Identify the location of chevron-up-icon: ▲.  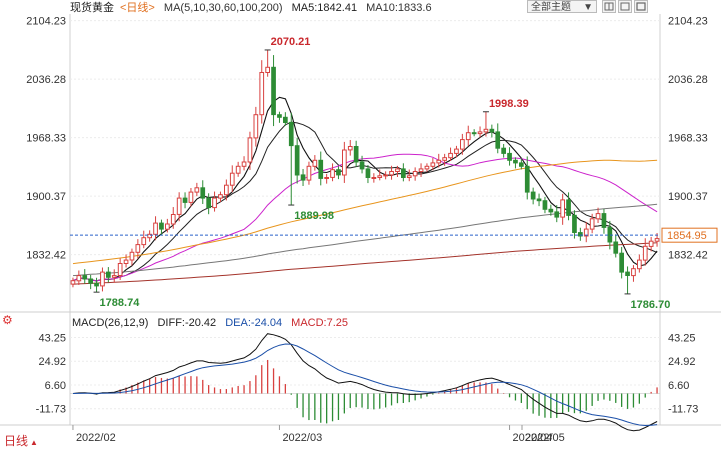
(34, 442).